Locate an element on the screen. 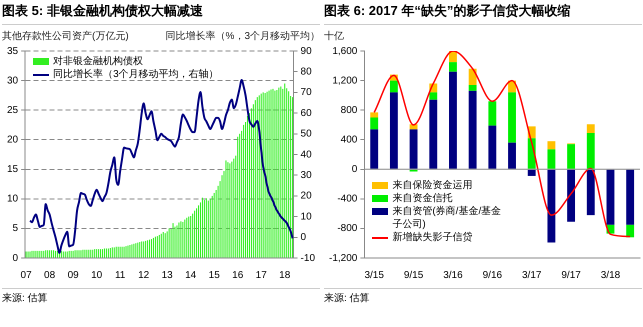  chart-title: 图表 5: 非银金融机构债权大幅减速 is located at coordinates (161, 13).